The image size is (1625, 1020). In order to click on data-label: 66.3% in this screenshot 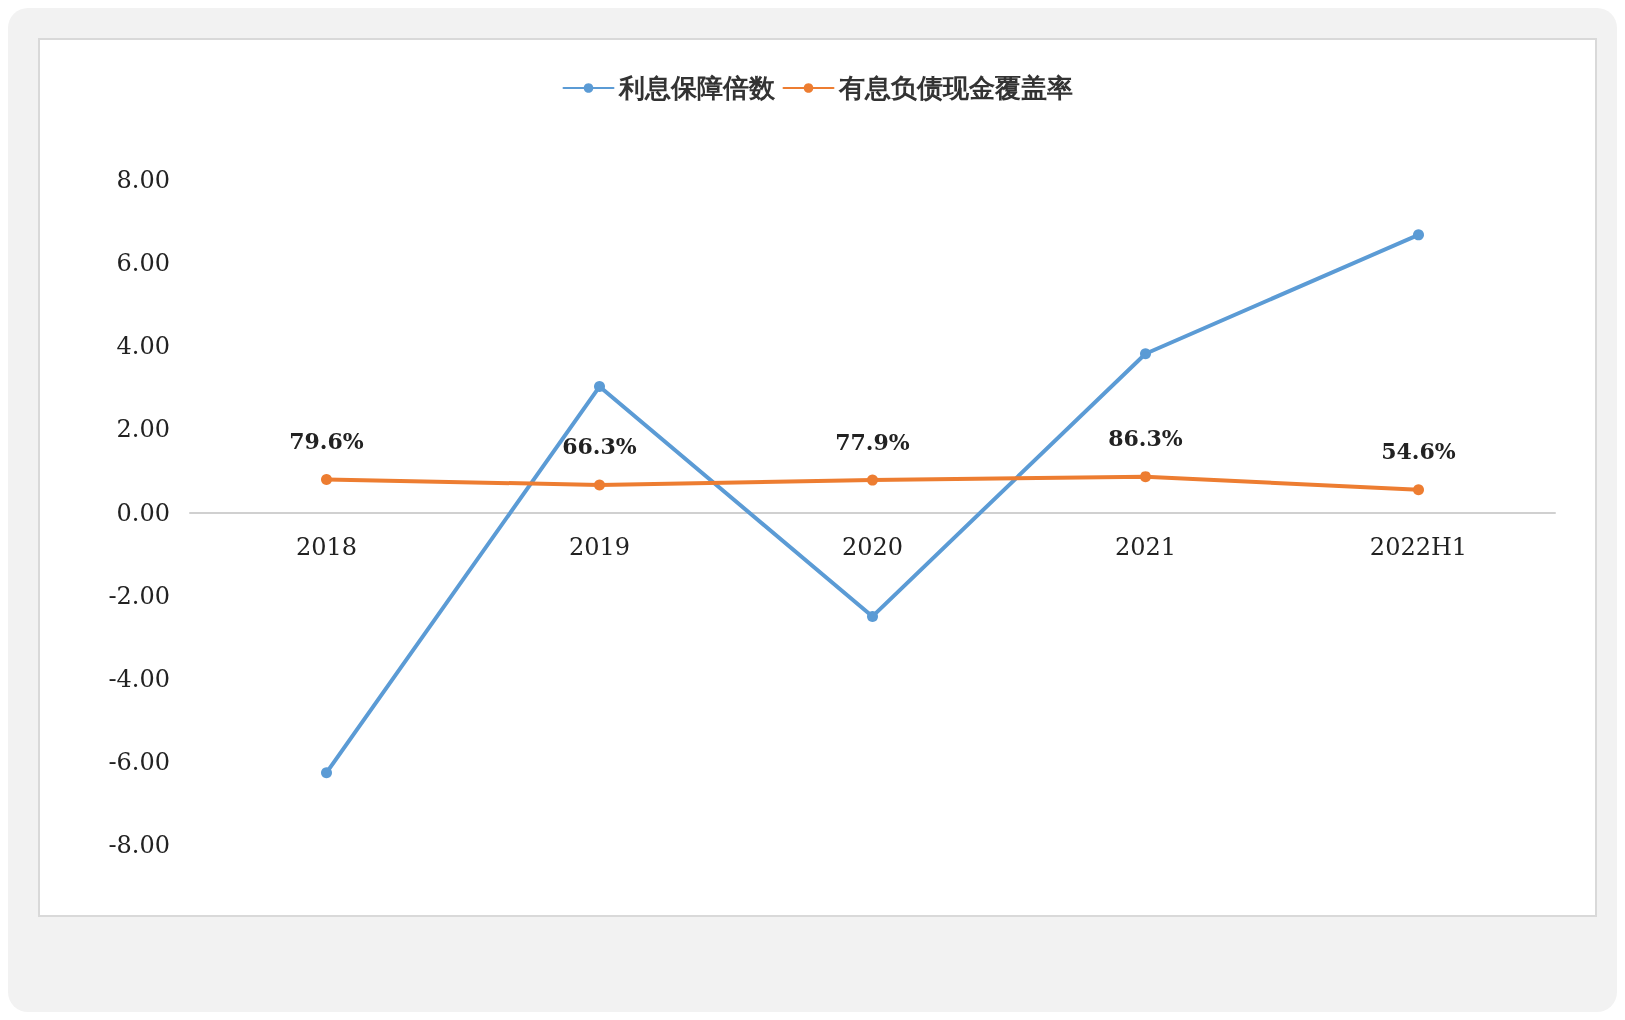, I will do `click(599, 446)`.